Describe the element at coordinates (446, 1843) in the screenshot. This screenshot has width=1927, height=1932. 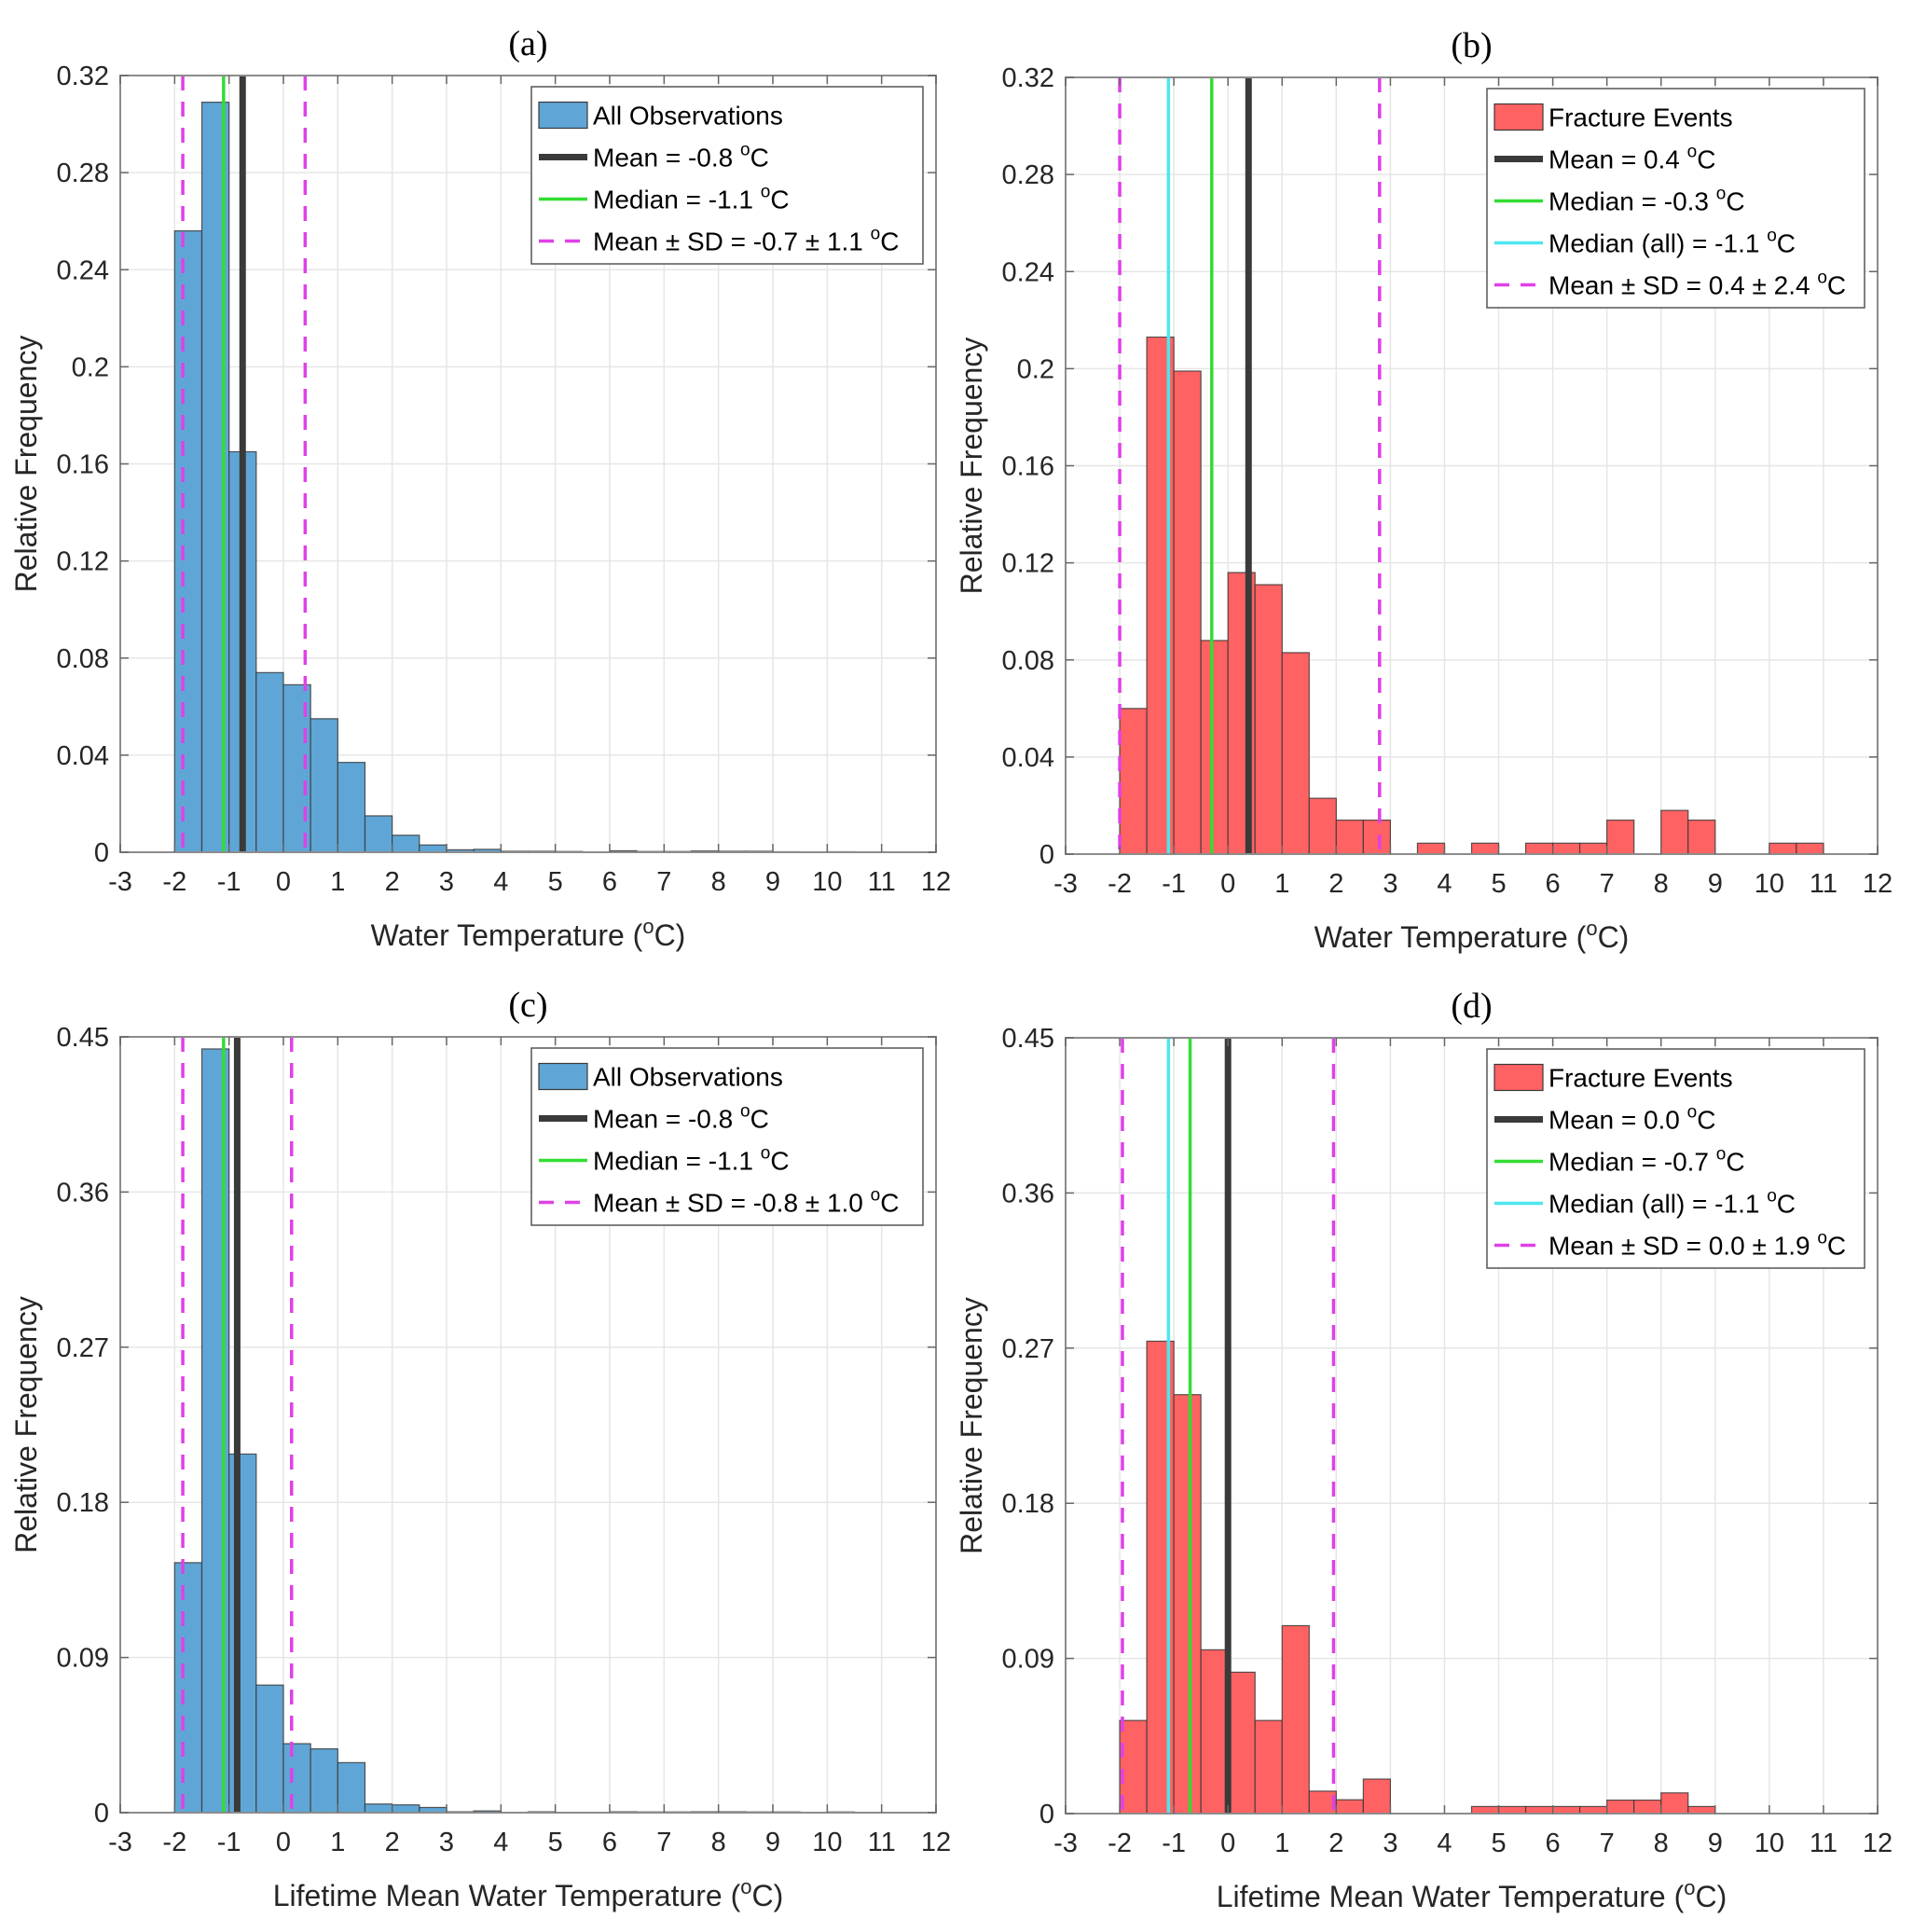
I see `x-tick-label: 3` at that location.